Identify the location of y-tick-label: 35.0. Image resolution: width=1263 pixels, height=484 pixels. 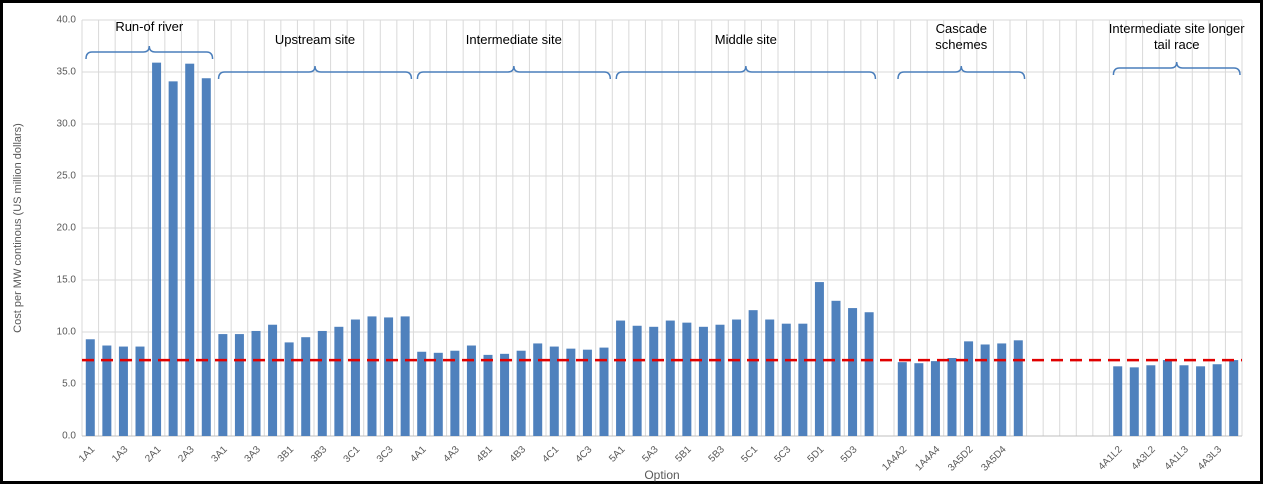
(67, 72).